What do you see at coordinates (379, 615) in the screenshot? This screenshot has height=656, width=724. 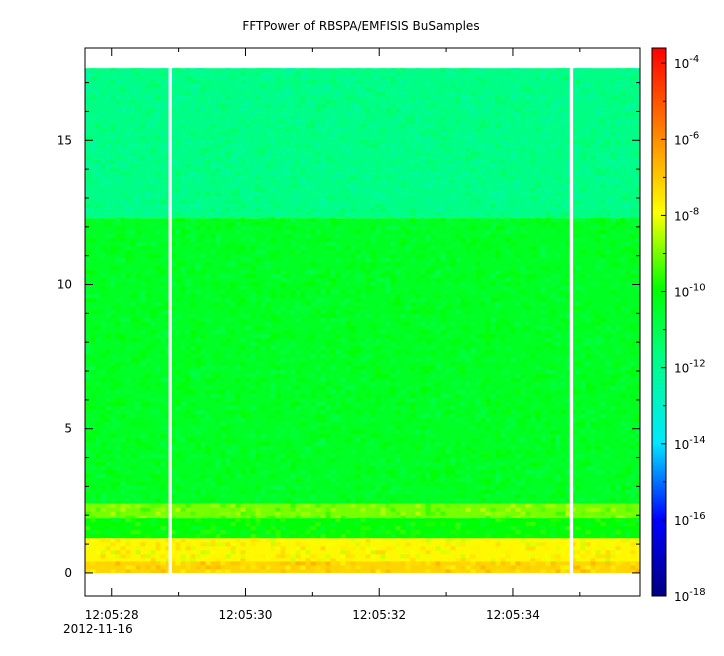 I see `x-tick-label: 12:05:32` at bounding box center [379, 615].